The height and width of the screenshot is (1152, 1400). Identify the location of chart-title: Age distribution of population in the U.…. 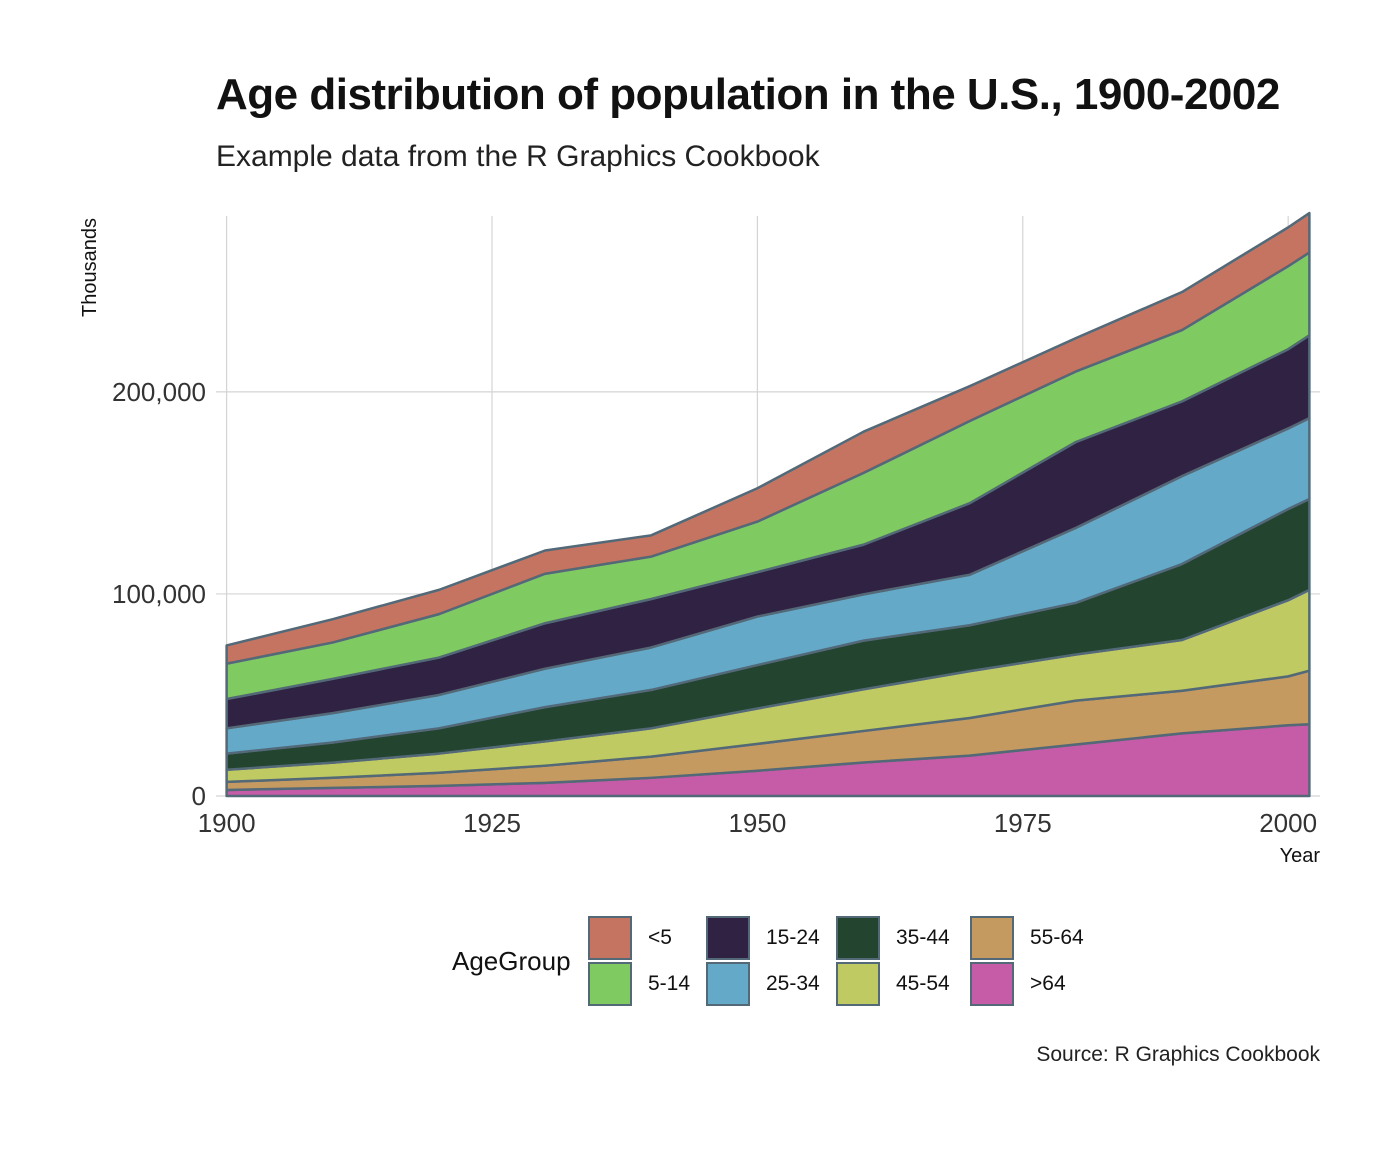
(748, 94).